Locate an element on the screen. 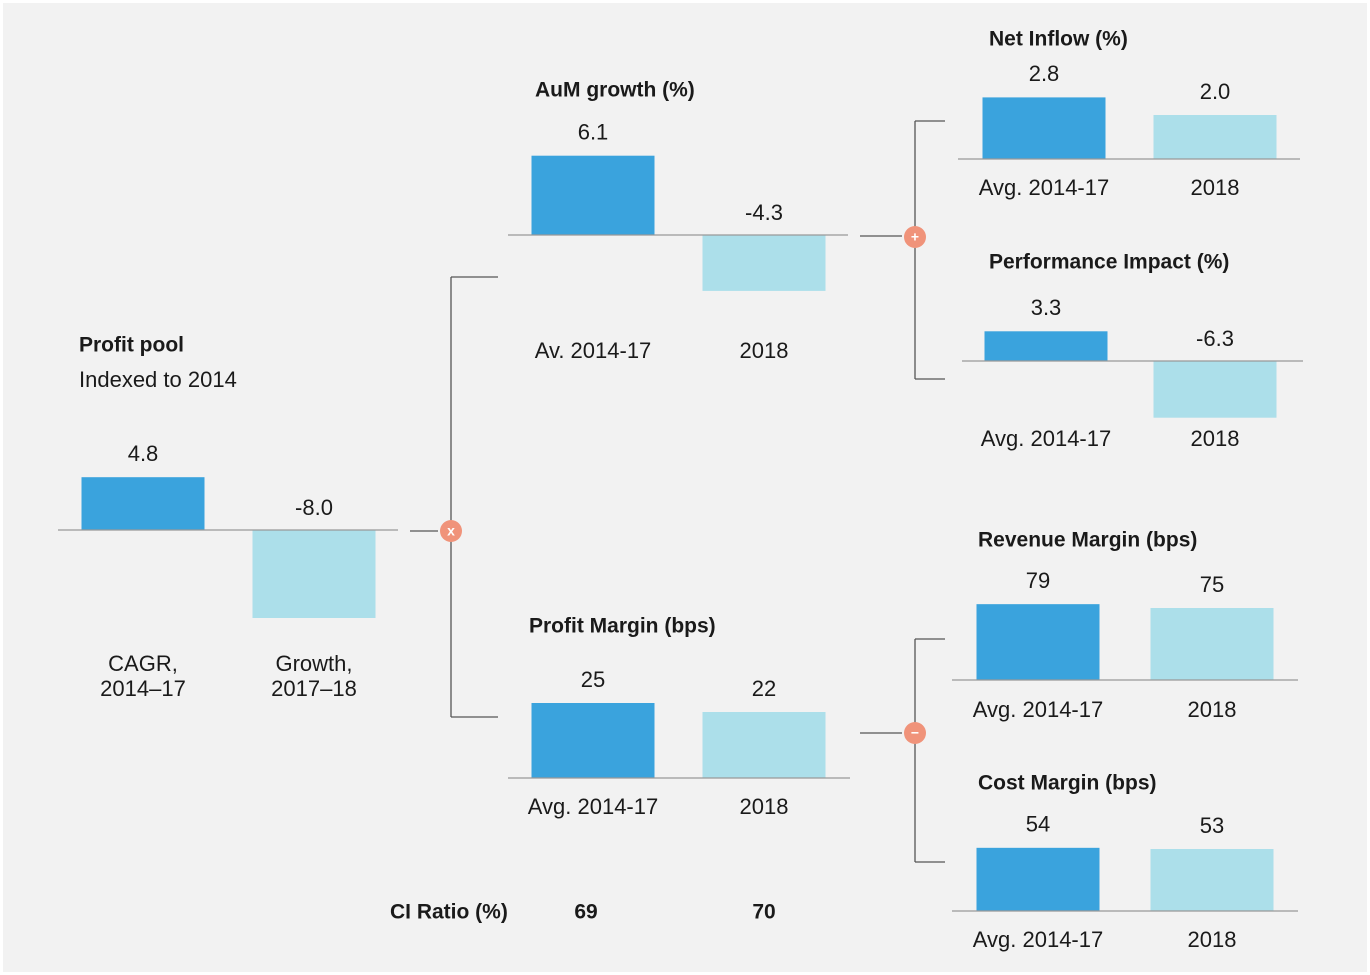  category-label: 2017–18 is located at coordinates (314, 688).